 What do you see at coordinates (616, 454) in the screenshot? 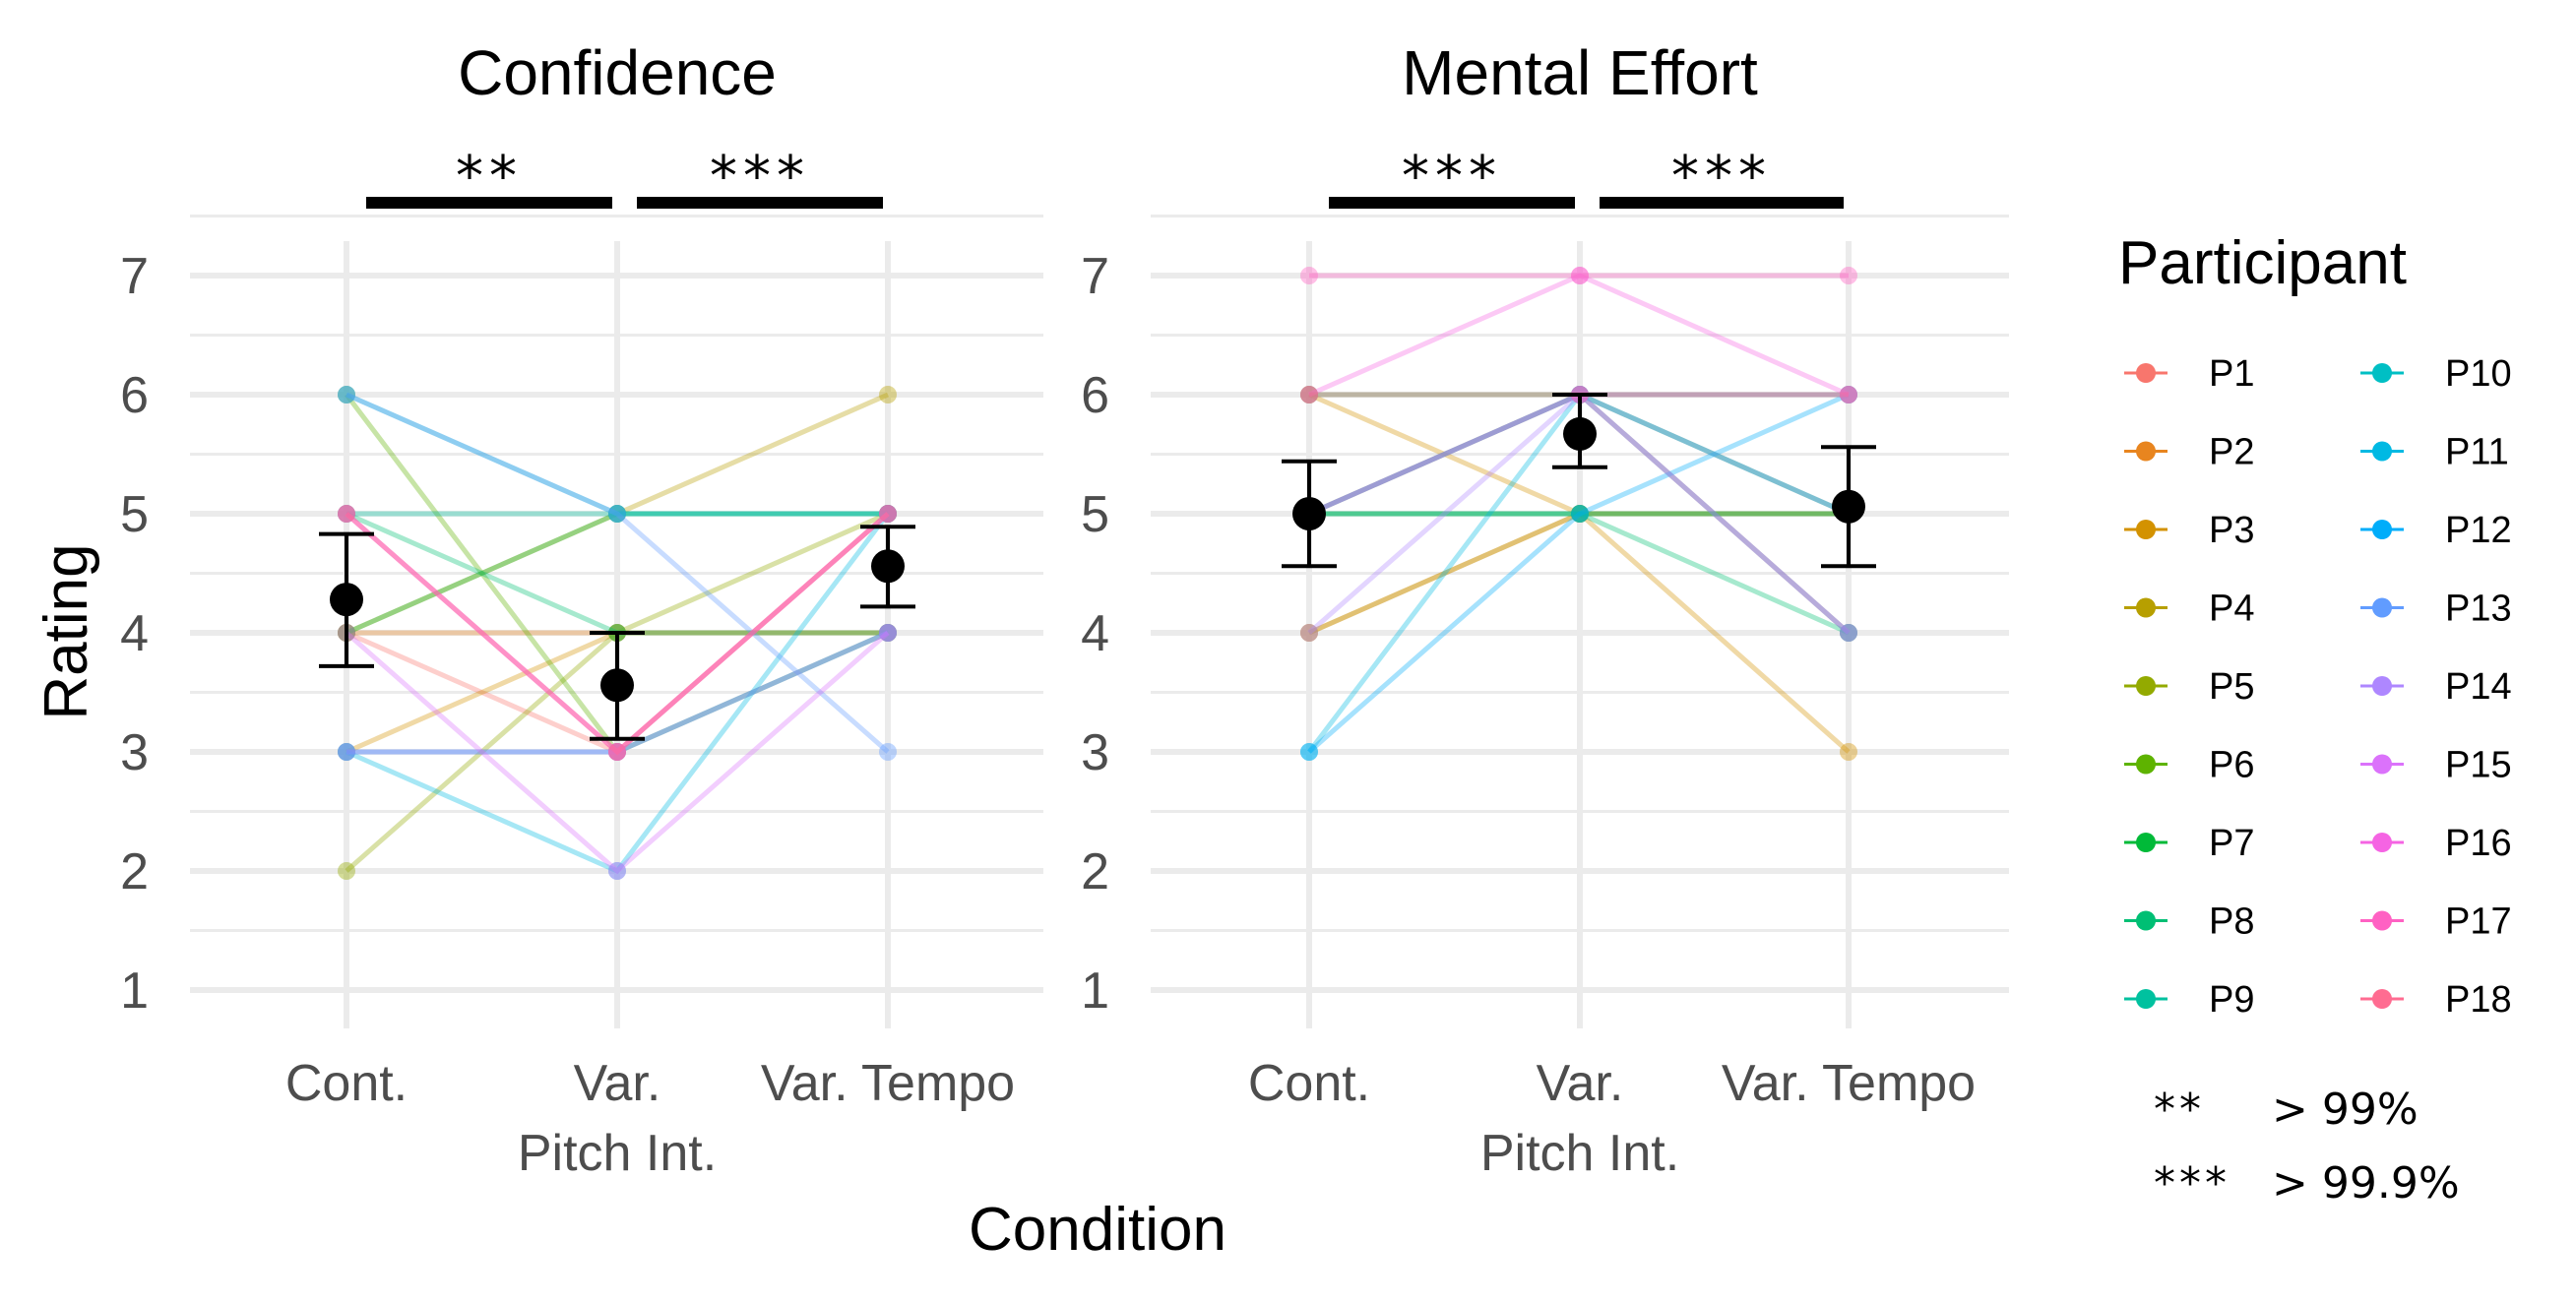
I see `participant-line-P10` at bounding box center [616, 454].